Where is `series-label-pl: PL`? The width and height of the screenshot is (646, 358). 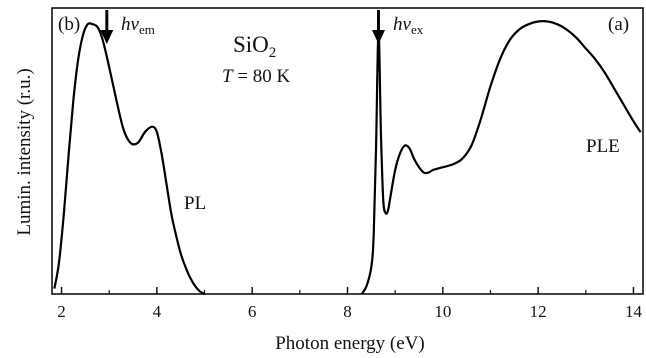
series-label-pl: PL is located at coordinates (195, 203).